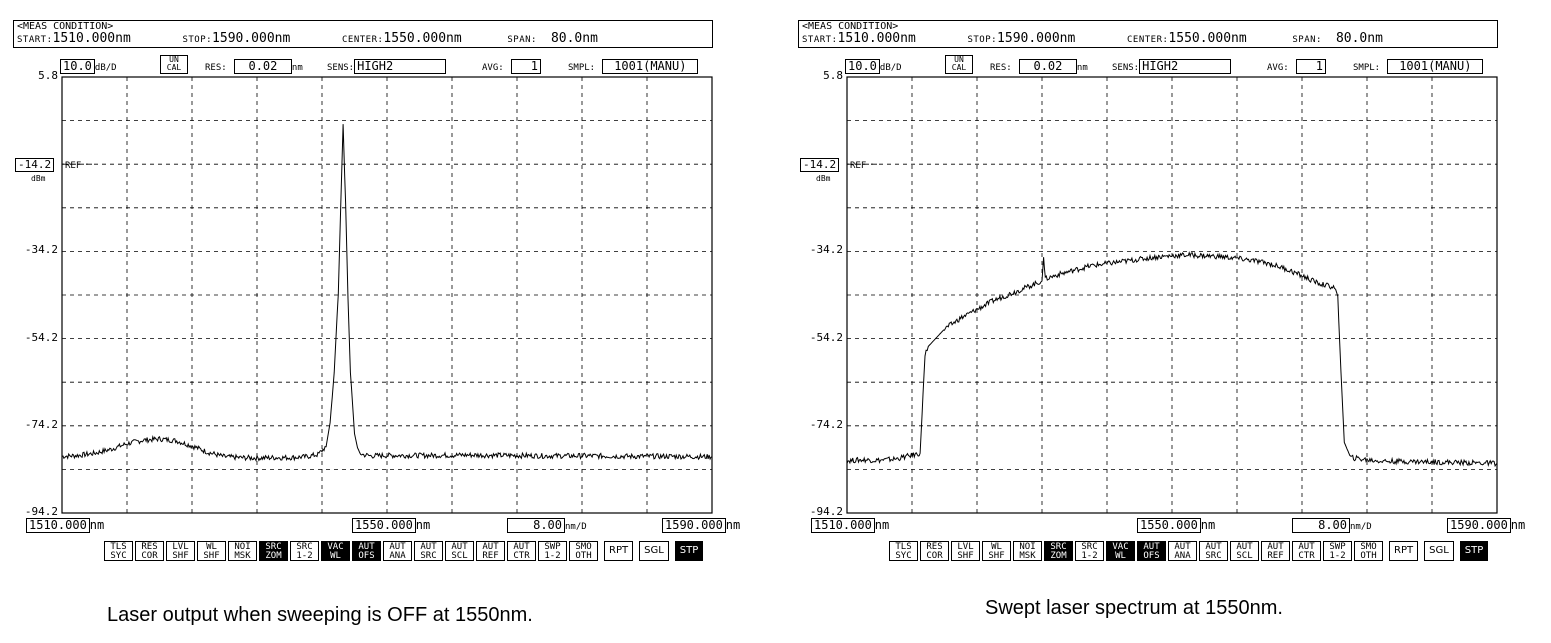 The width and height of the screenshot is (1551, 643). What do you see at coordinates (366, 556) in the screenshot?
I see `softkey-line-2: OFS` at bounding box center [366, 556].